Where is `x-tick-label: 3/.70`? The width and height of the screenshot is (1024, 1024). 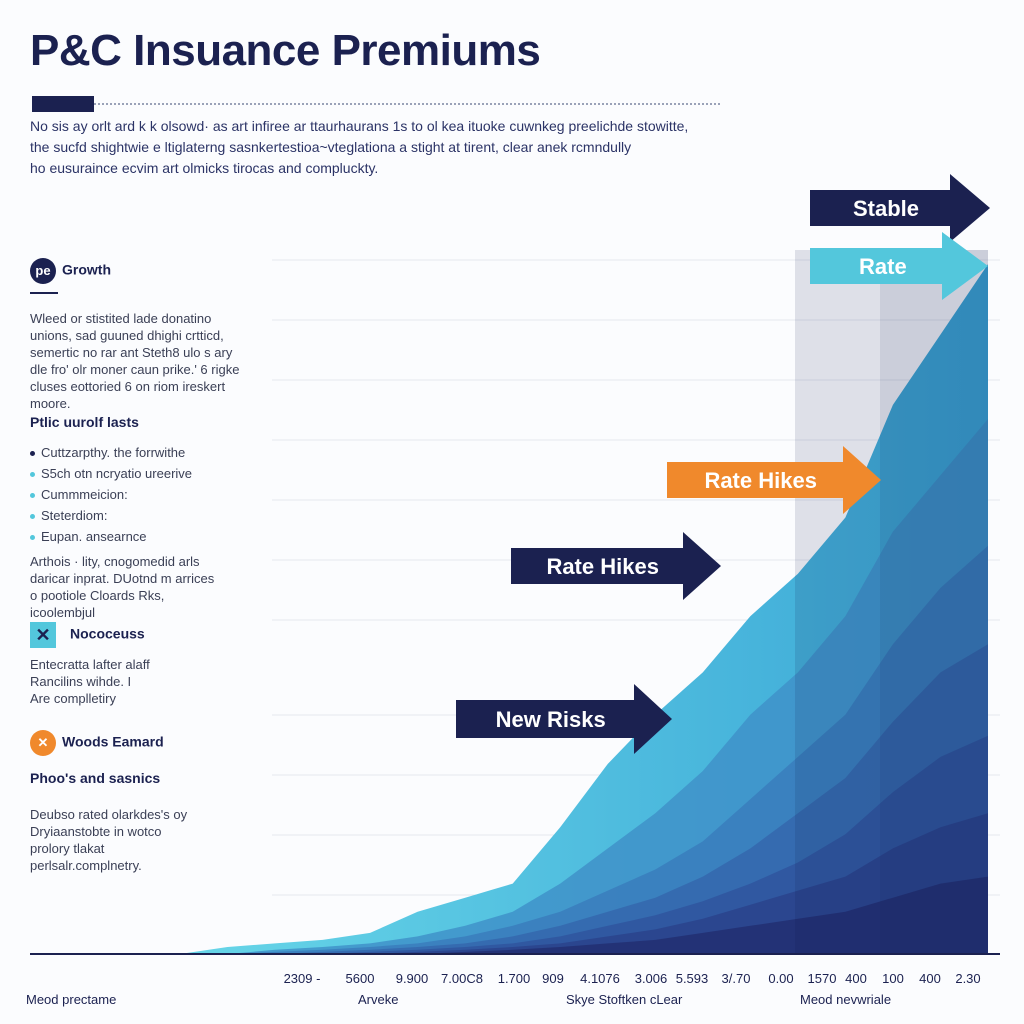 x-tick-label: 3/.70 is located at coordinates (736, 978).